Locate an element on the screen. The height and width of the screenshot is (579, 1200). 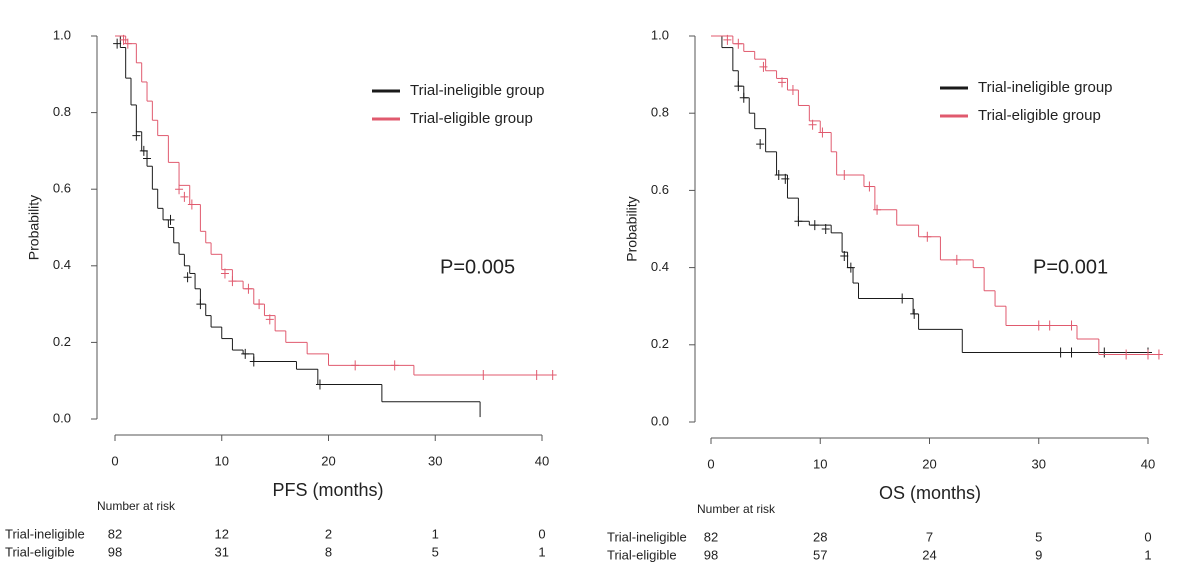
risk-count: 57 is located at coordinates (820, 554).